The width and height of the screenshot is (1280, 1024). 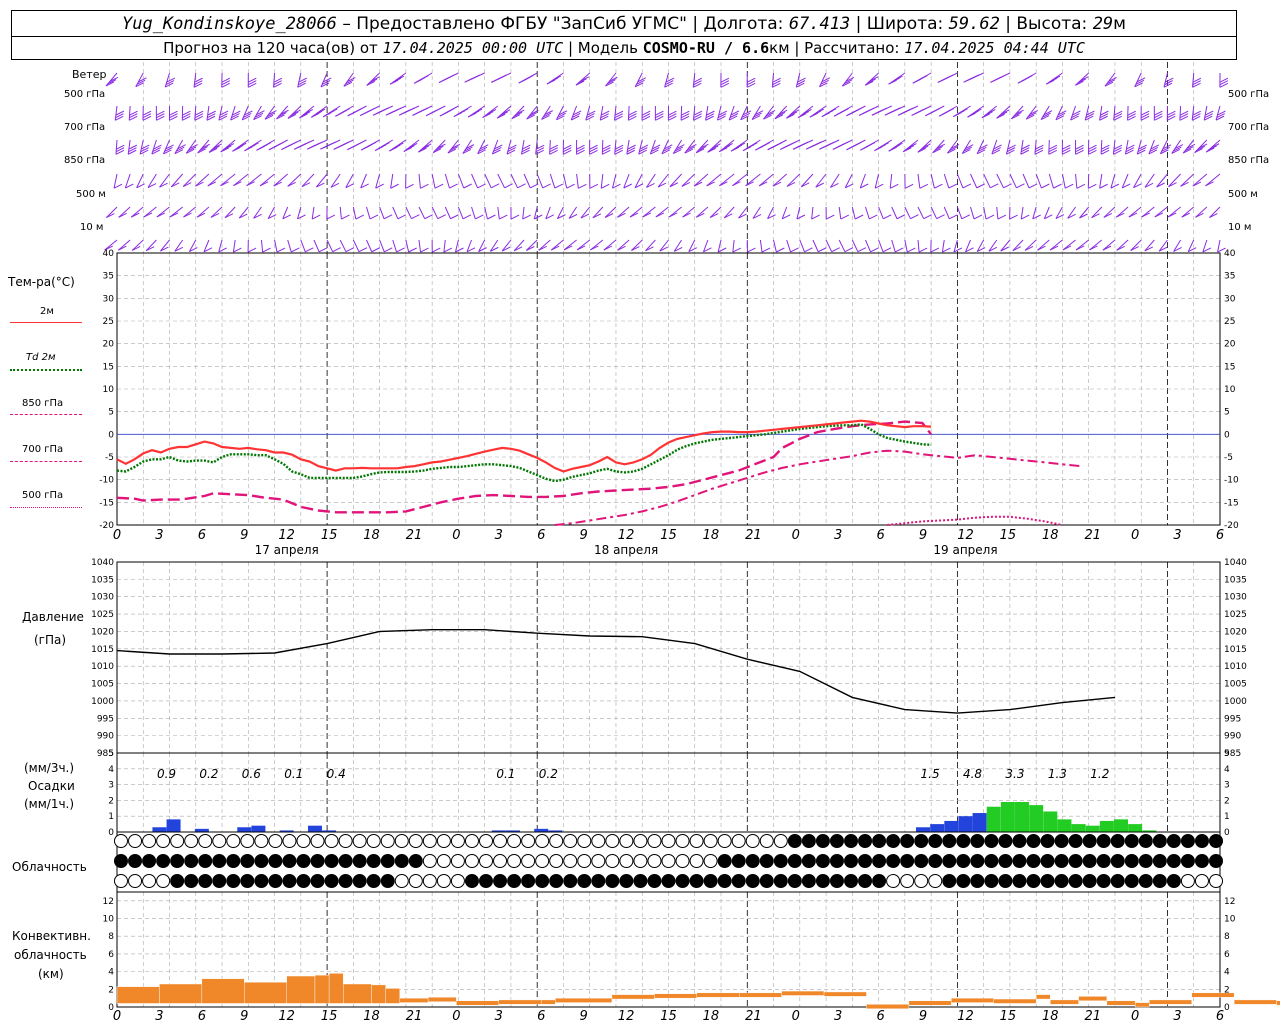 What do you see at coordinates (424, 186) in the screenshot?
I see `wind-feather-3-34.5-0` at bounding box center [424, 186].